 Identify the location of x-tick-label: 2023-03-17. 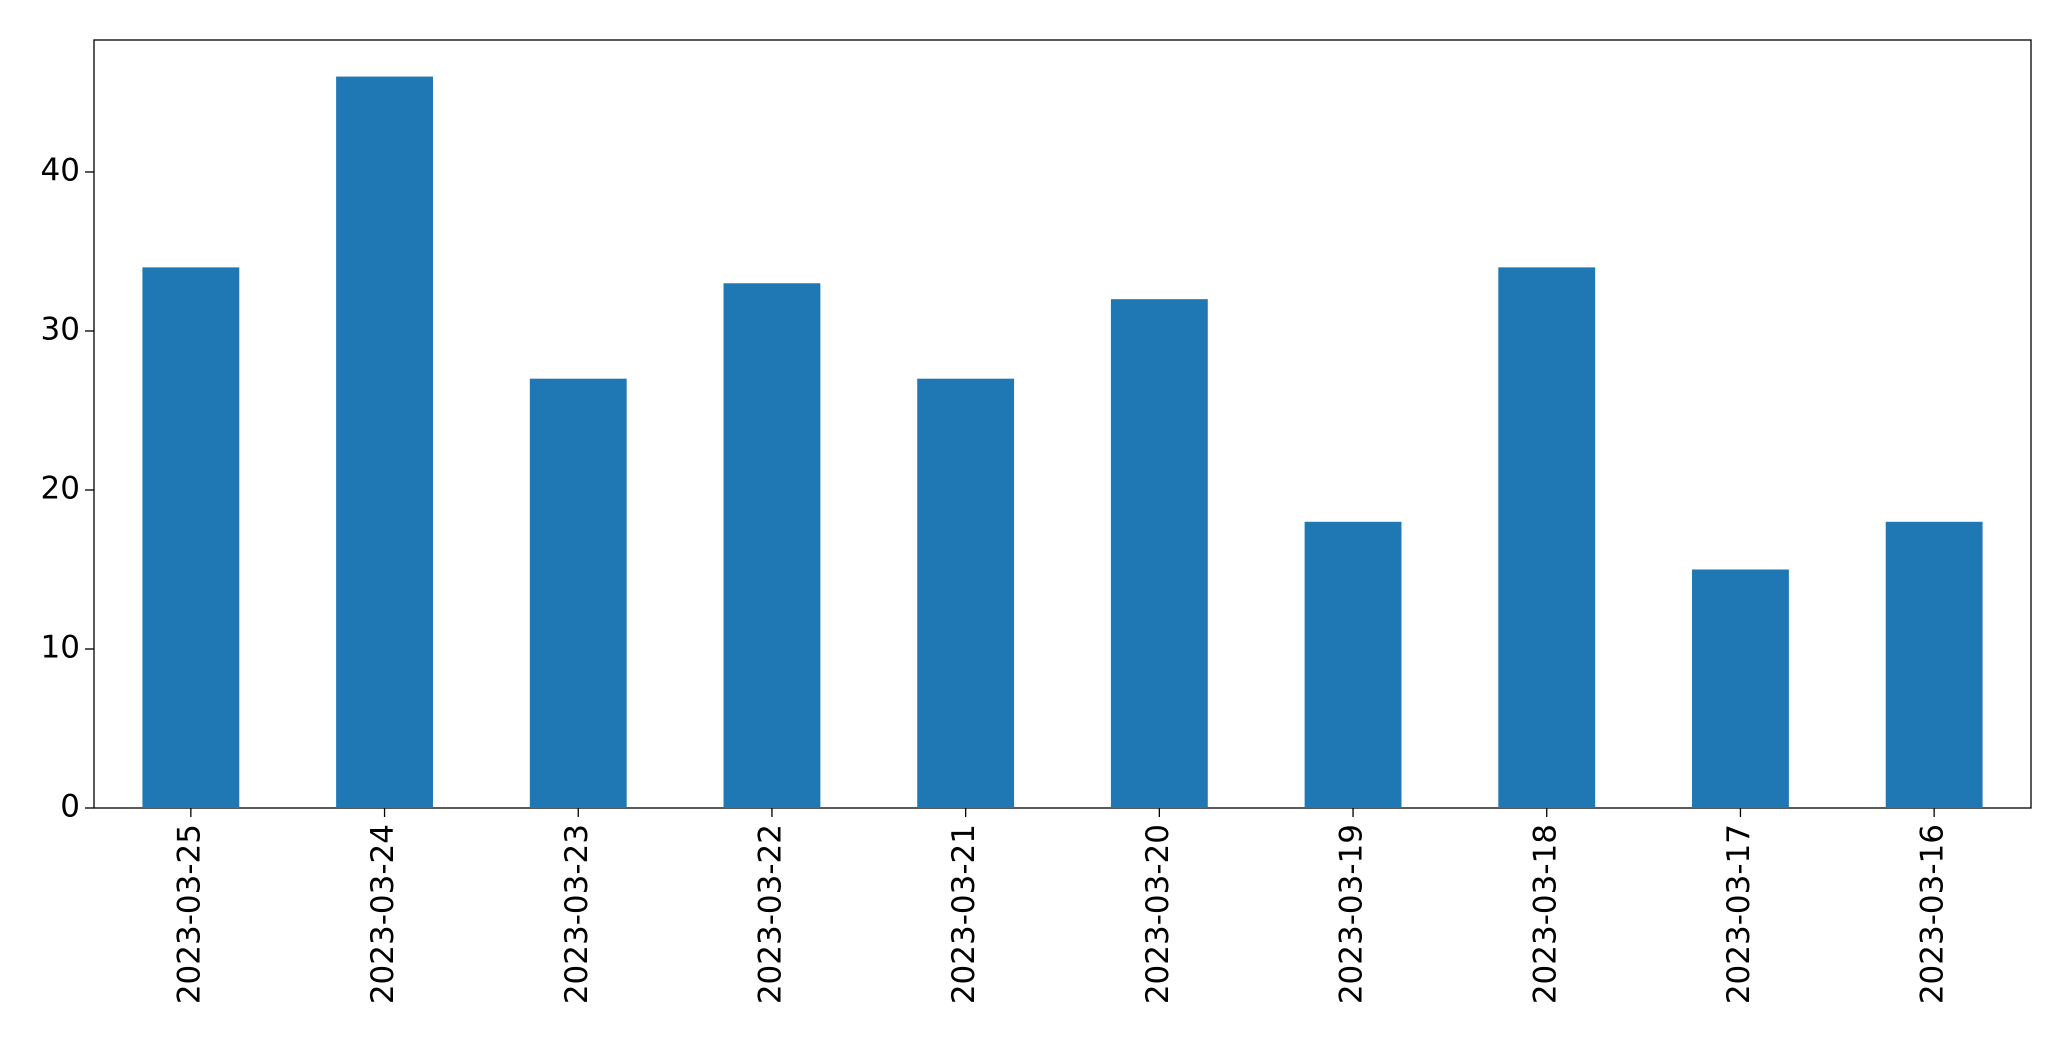
(1739, 914).